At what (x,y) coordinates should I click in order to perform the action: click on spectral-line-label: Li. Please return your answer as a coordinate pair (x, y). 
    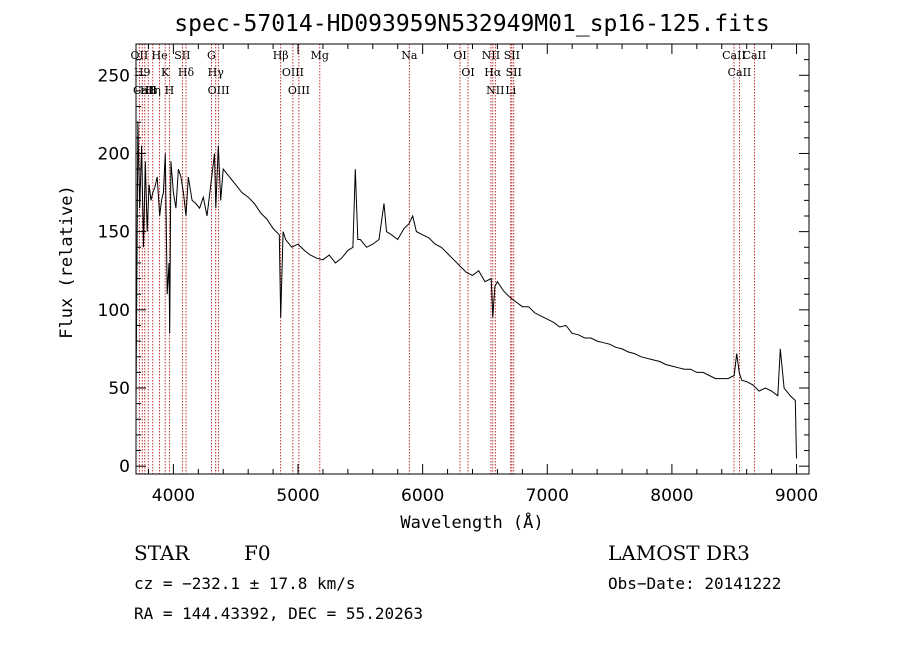
    Looking at the image, I should click on (510, 90).